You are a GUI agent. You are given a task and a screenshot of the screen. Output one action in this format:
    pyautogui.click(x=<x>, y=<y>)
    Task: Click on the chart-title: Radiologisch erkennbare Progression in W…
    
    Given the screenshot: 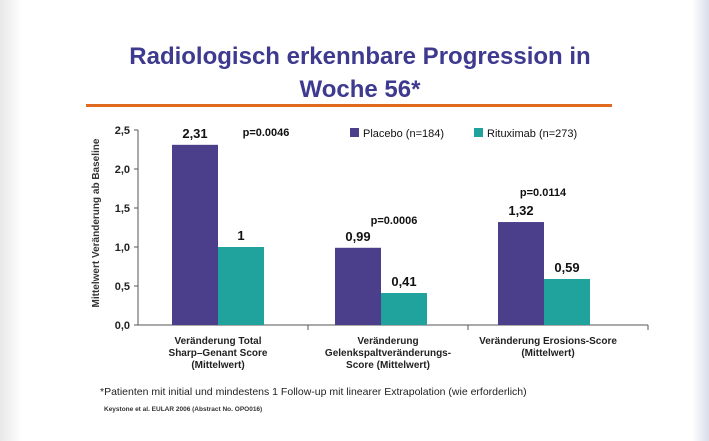 What is the action you would take?
    pyautogui.click(x=360, y=73)
    